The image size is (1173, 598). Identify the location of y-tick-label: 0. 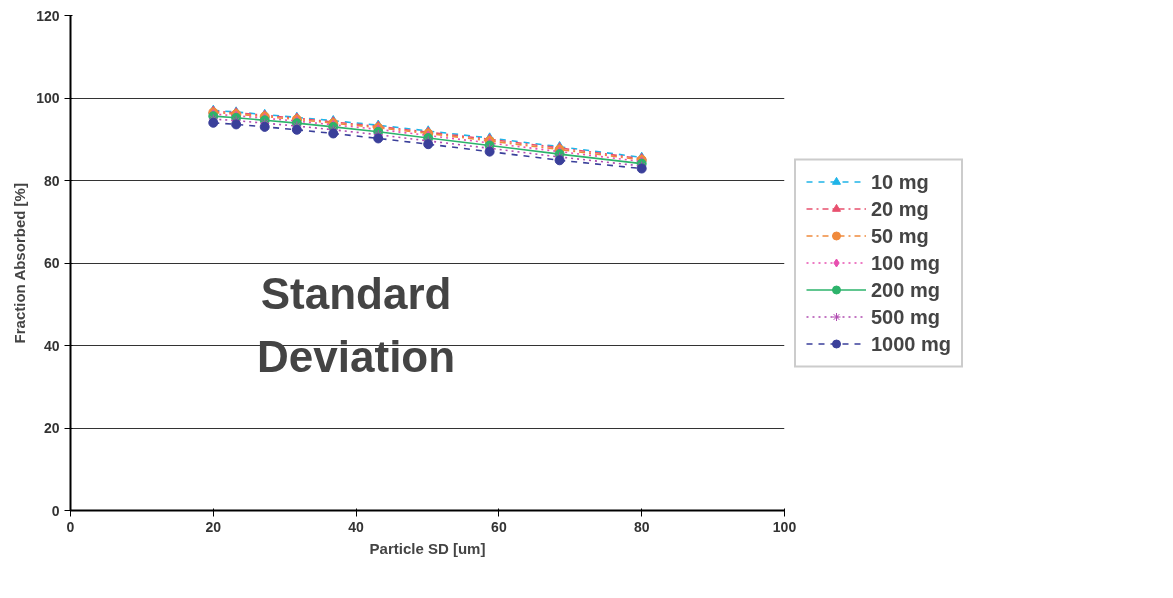
(55, 510).